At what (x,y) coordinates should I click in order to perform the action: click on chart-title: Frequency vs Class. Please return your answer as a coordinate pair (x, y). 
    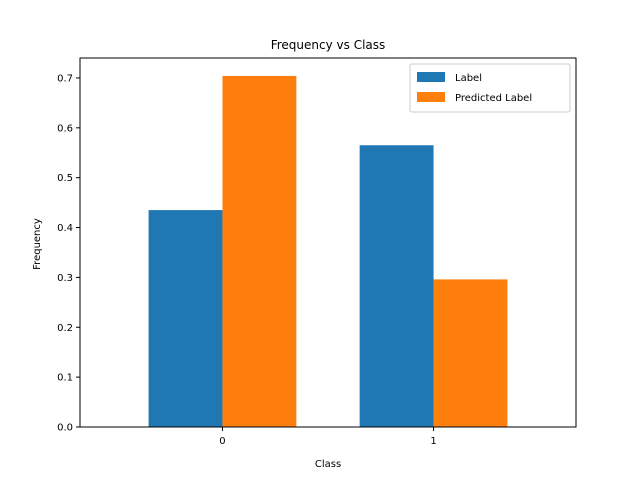
    Looking at the image, I should click on (328, 45).